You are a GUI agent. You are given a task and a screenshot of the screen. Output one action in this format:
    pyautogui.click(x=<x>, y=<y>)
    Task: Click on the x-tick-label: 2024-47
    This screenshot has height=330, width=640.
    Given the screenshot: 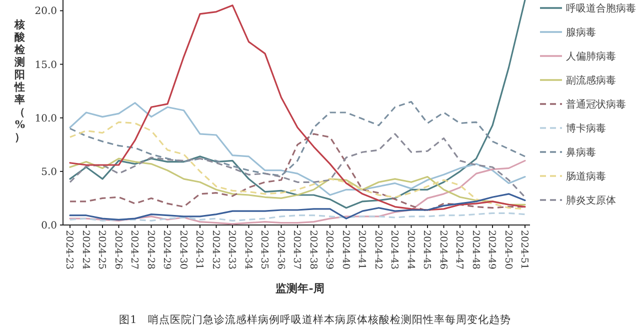 What is the action you would take?
    pyautogui.click(x=459, y=250)
    